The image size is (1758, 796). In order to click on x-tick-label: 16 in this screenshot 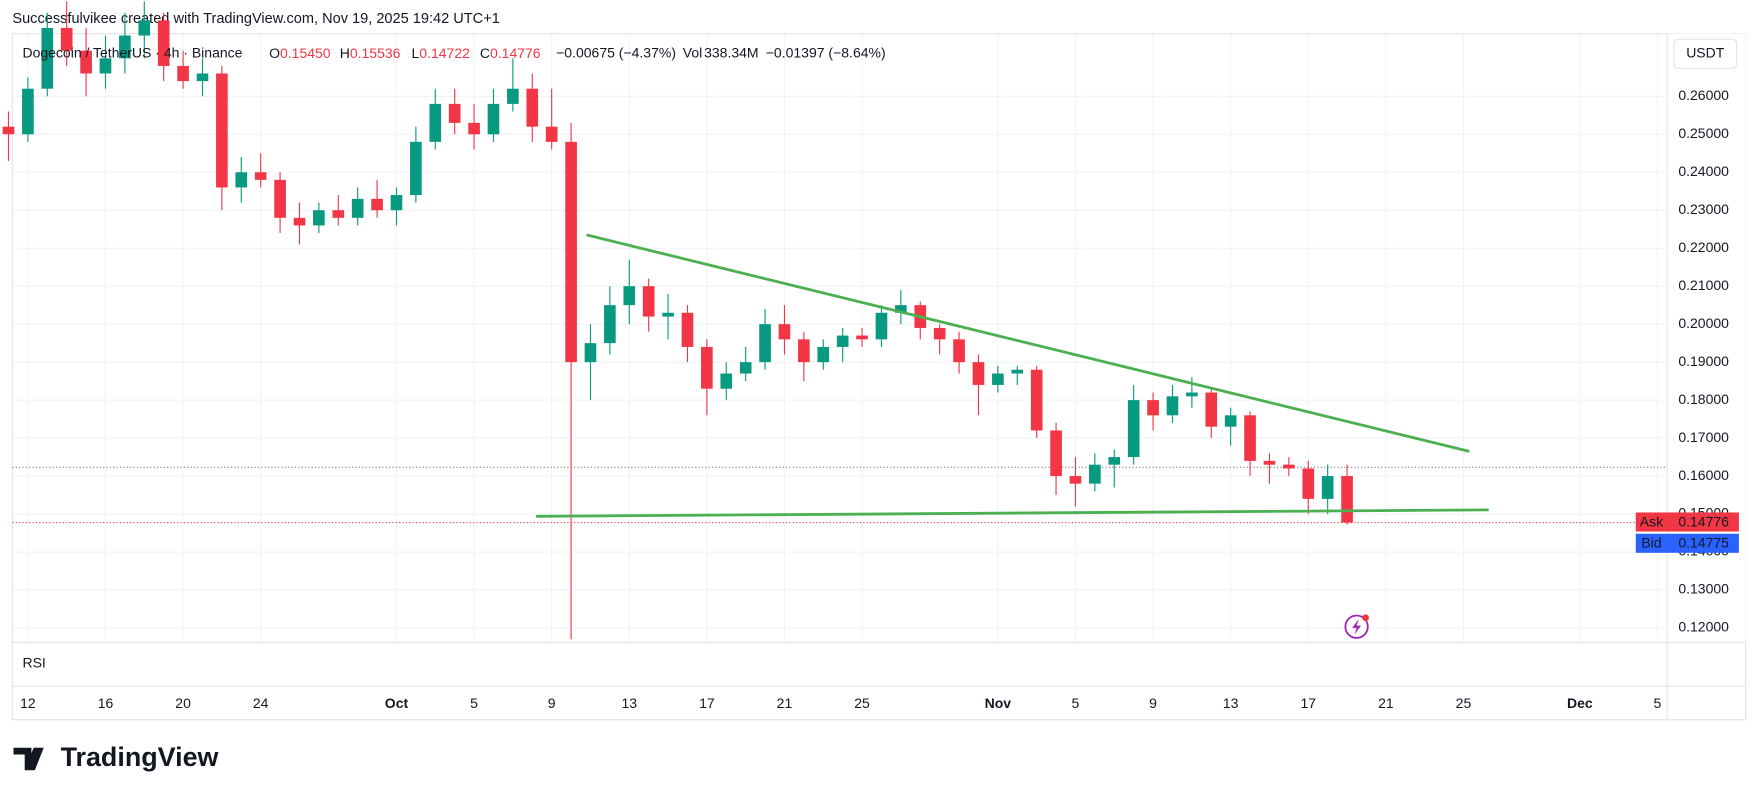, I will do `click(106, 703)`.